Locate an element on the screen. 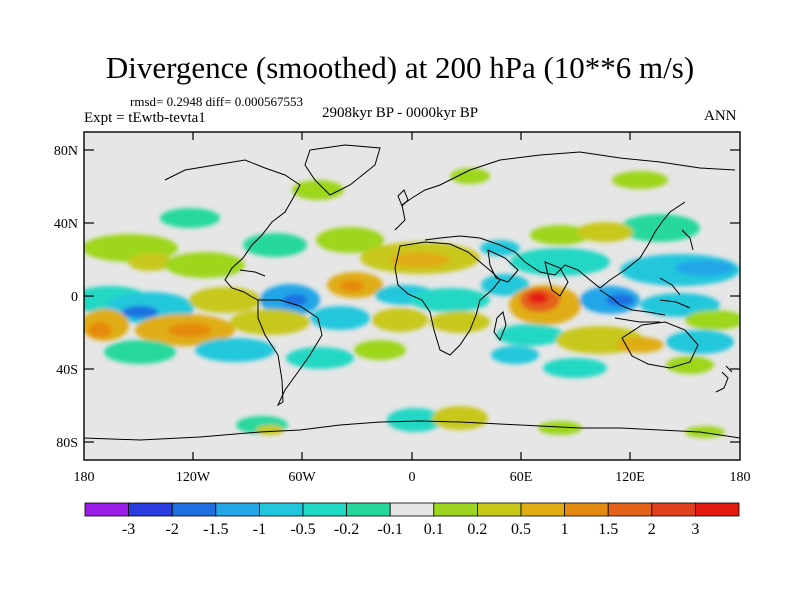 This screenshot has width=800, height=600. colorbar-label: -2 is located at coordinates (172, 529).